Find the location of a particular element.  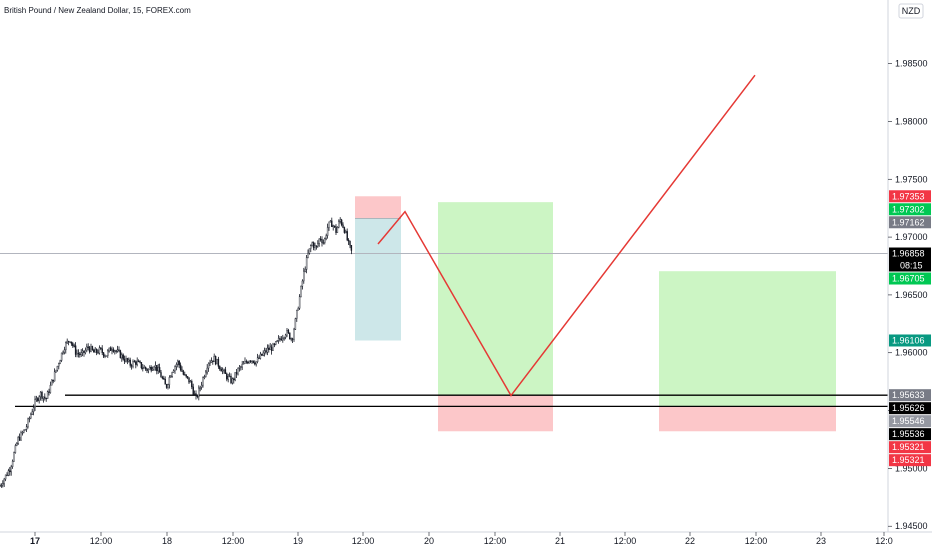

price-tag-label: 1.95633 is located at coordinates (908, 395).